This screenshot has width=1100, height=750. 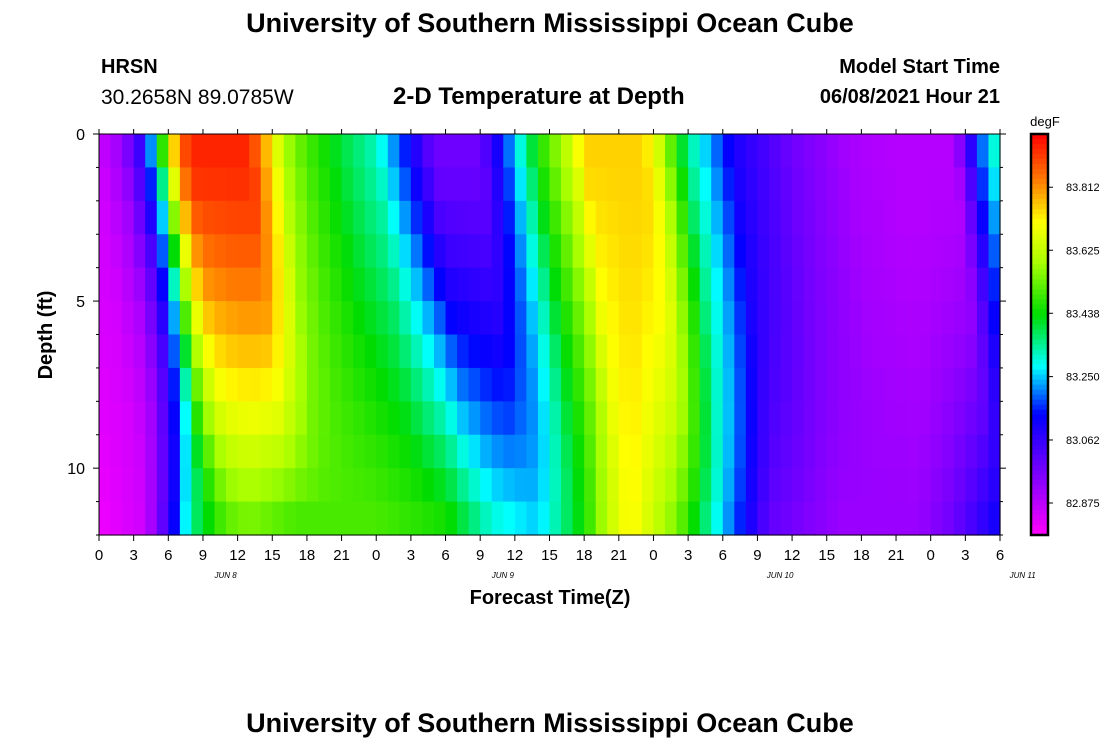 What do you see at coordinates (1083, 378) in the screenshot?
I see `colorbar-tick-label: 83.250` at bounding box center [1083, 378].